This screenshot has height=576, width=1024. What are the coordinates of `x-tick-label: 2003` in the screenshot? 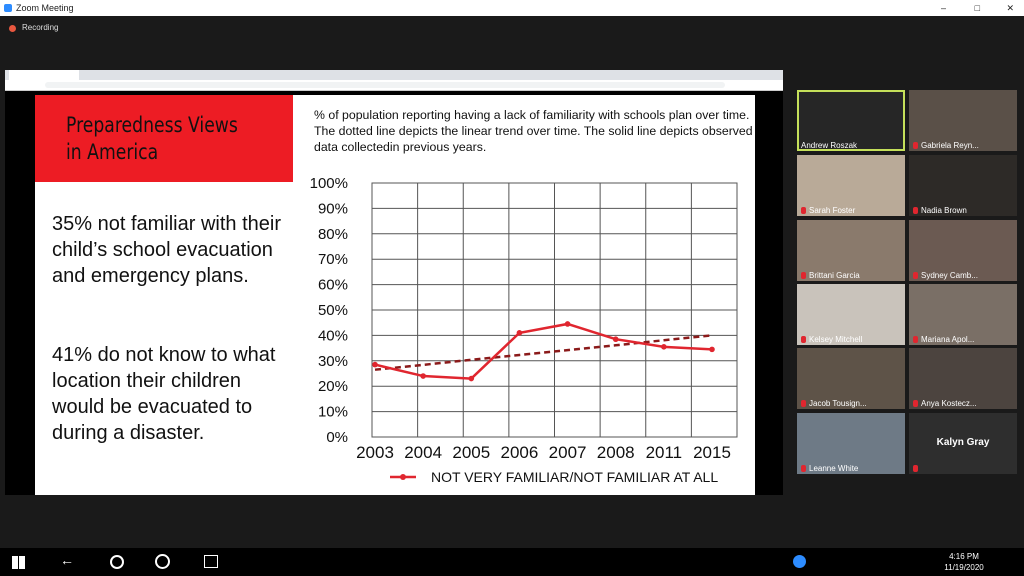 It's located at (375, 452).